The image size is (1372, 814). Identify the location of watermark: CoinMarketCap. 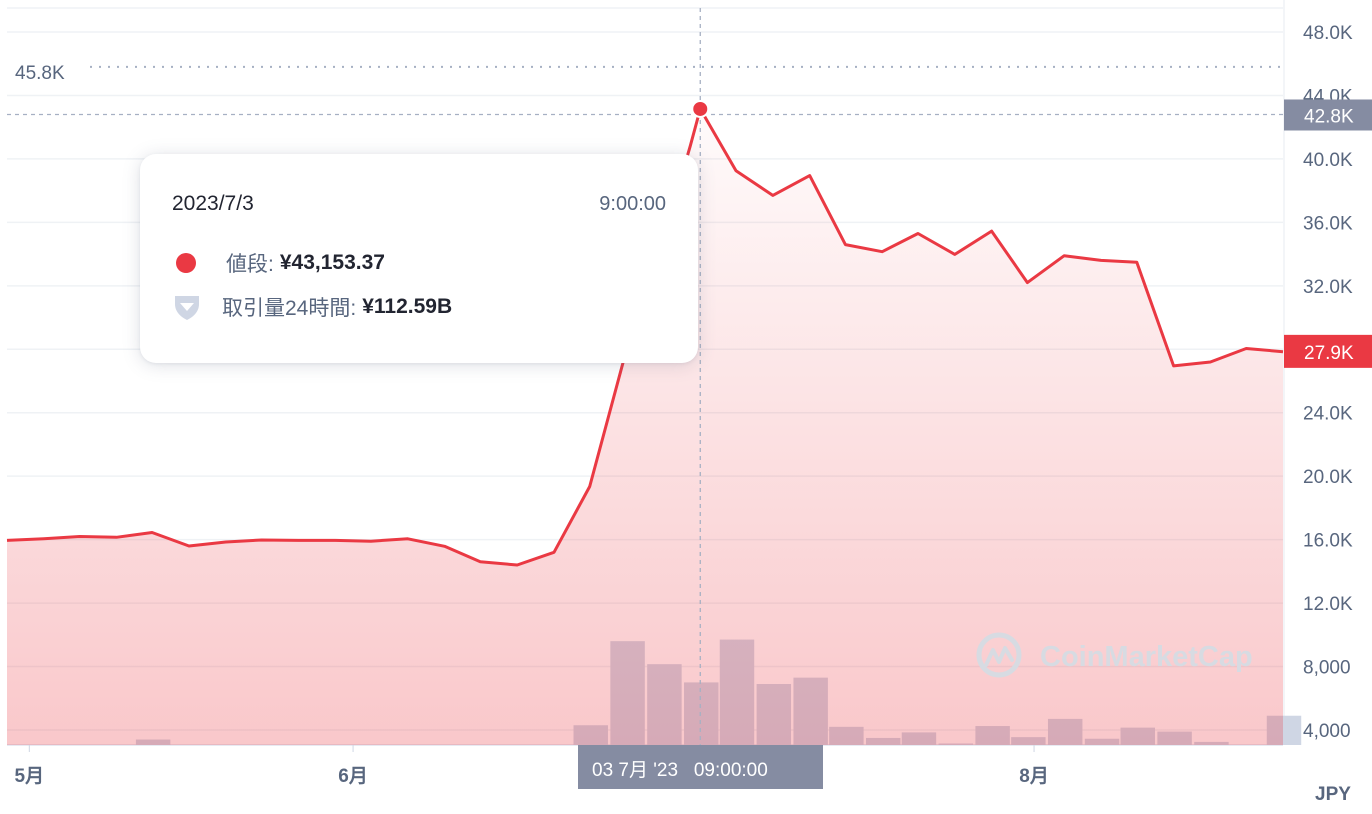
(1114, 655).